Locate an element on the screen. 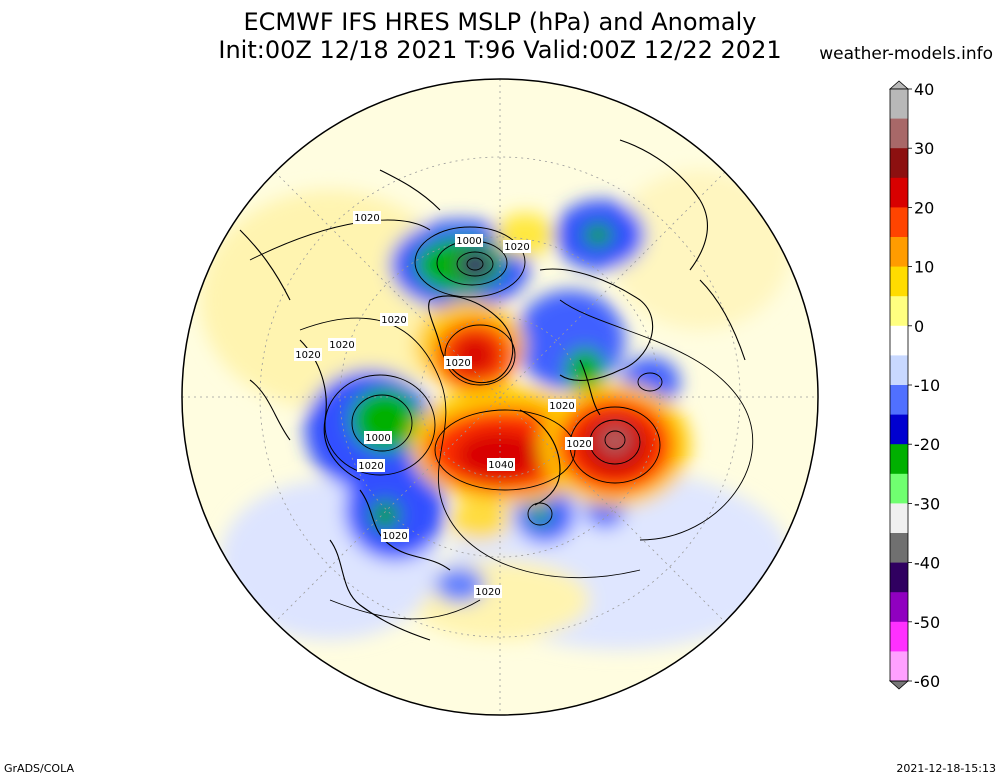 The height and width of the screenshot is (779, 1000). chart-title: ECMWF IFS HRES MSLP (hPa) and Anomaly is located at coordinates (500, 22).